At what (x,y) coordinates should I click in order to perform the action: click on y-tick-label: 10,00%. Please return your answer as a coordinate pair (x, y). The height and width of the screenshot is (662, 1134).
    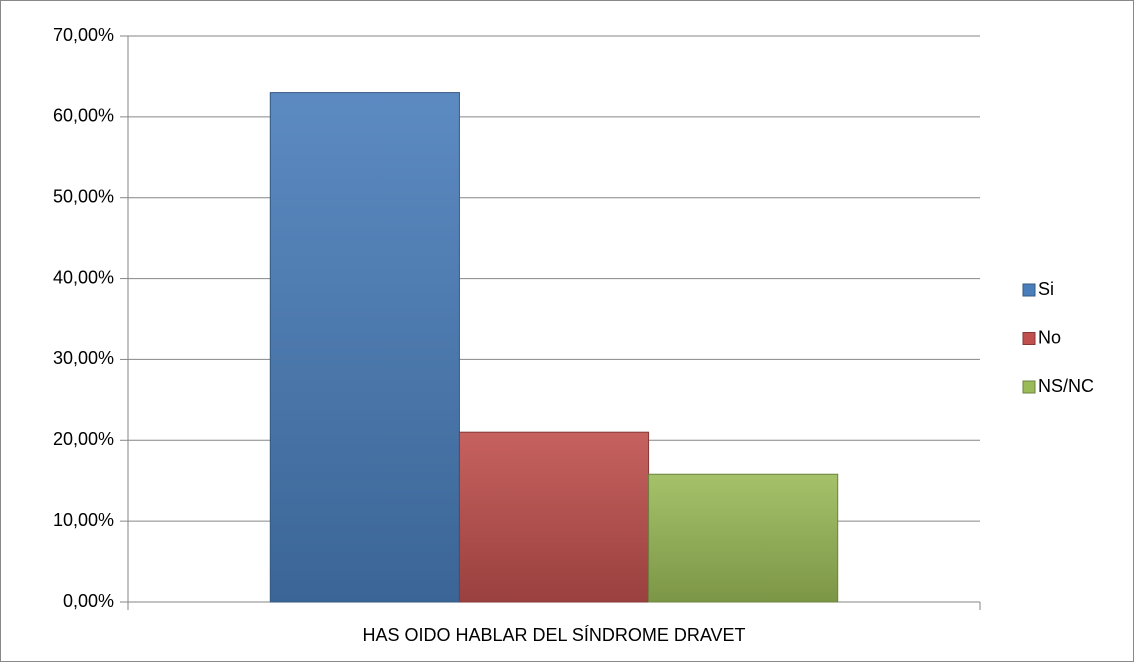
    Looking at the image, I should click on (83, 520).